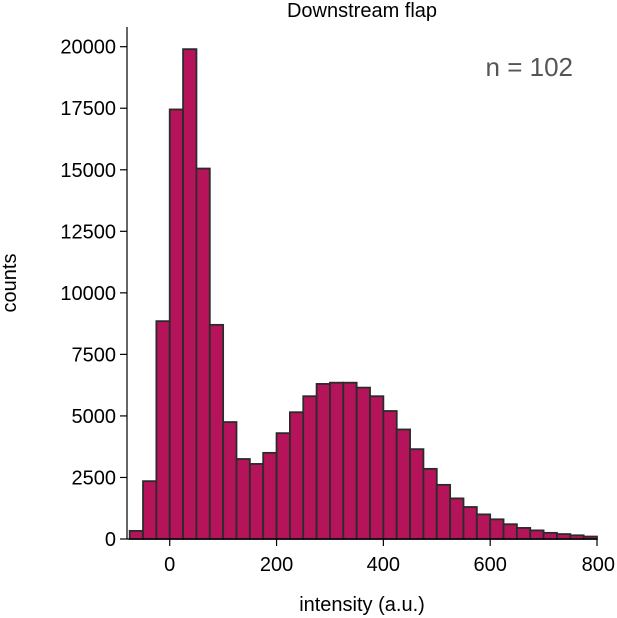 The width and height of the screenshot is (617, 618). What do you see at coordinates (88, 48) in the screenshot?
I see `y-tick-label: 20000` at bounding box center [88, 48].